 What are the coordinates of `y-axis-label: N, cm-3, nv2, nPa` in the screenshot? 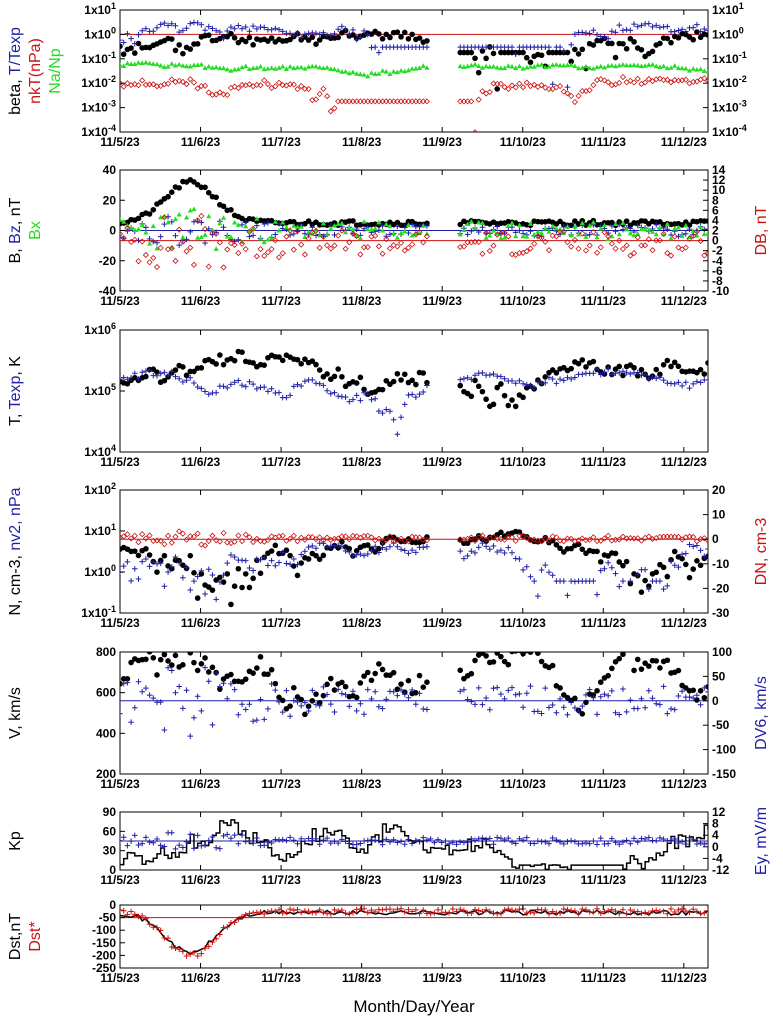 It's located at (15, 551).